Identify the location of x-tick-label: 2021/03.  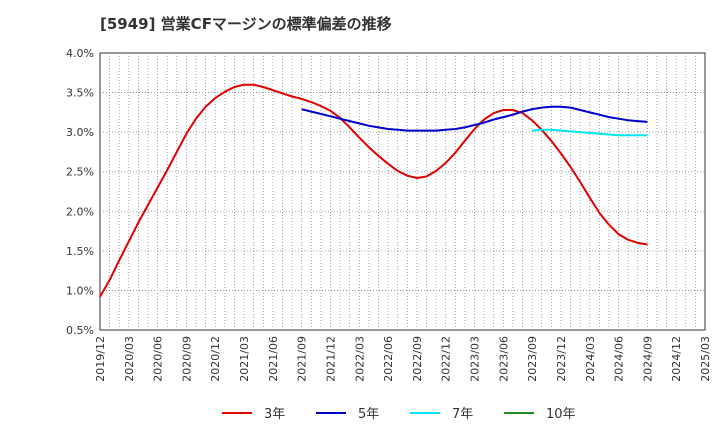
(244, 359).